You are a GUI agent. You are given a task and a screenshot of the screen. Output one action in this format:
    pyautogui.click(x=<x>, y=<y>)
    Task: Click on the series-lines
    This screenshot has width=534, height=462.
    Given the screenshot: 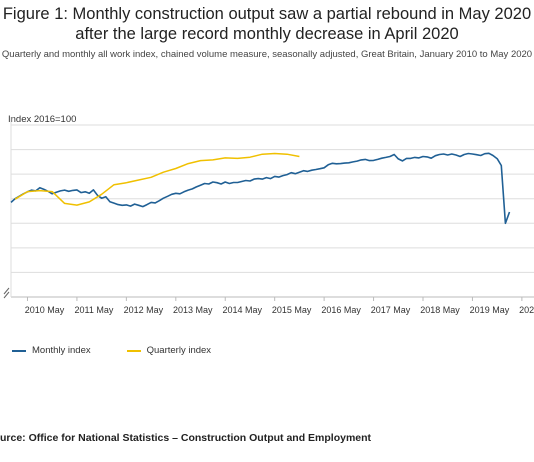 What is the action you would take?
    pyautogui.click(x=260, y=188)
    